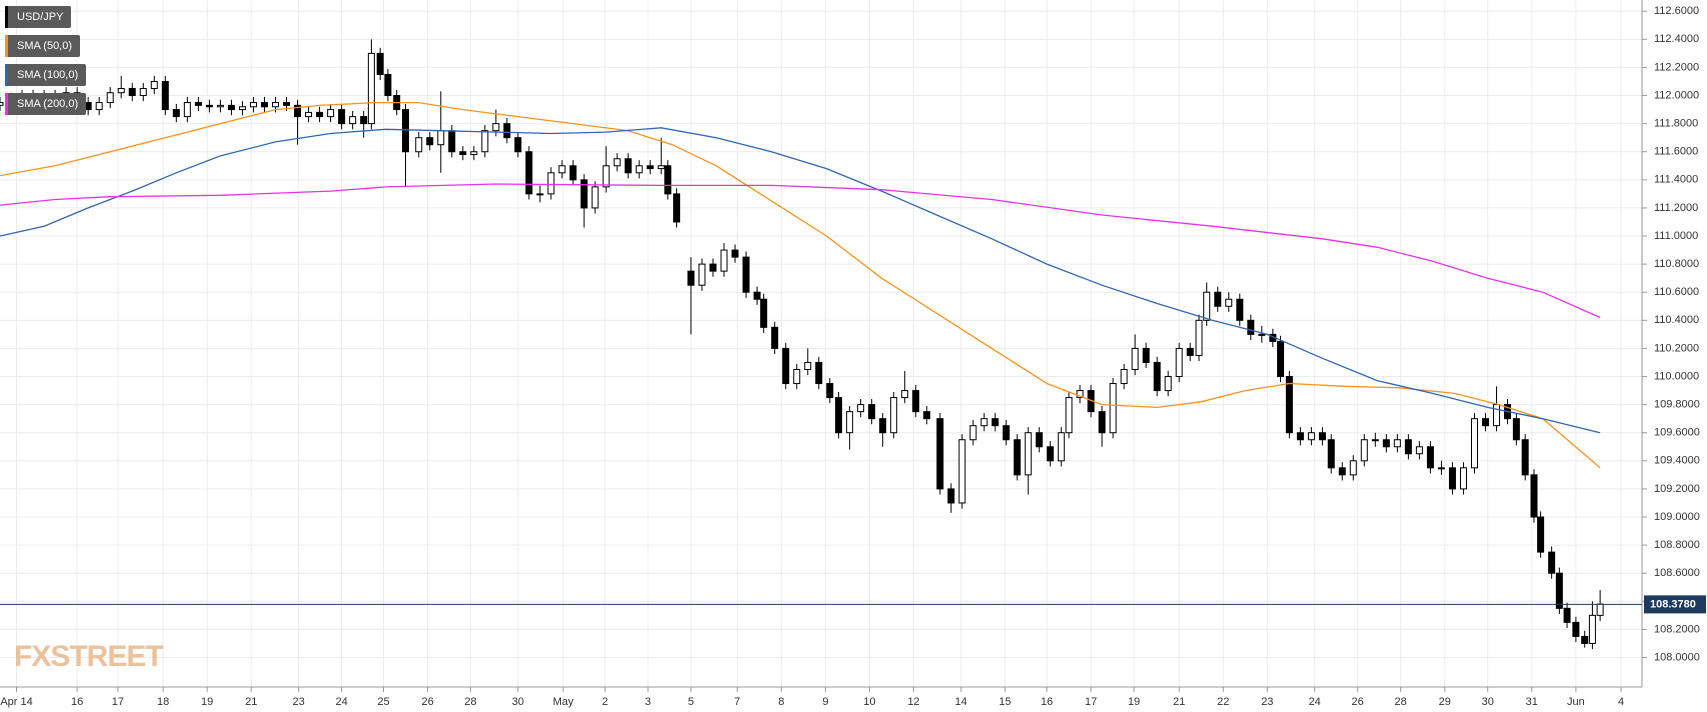 This screenshot has width=1707, height=712. What do you see at coordinates (89, 656) in the screenshot?
I see `watermark: FXSTREET` at bounding box center [89, 656].